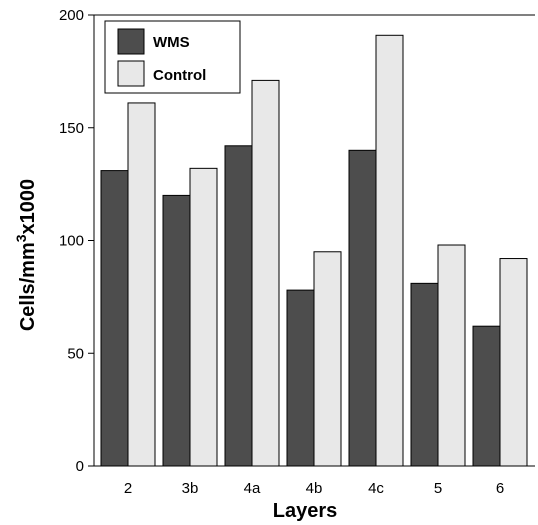 This screenshot has height=525, width=538. I want to click on x-tick-label: 4c, so click(376, 488).